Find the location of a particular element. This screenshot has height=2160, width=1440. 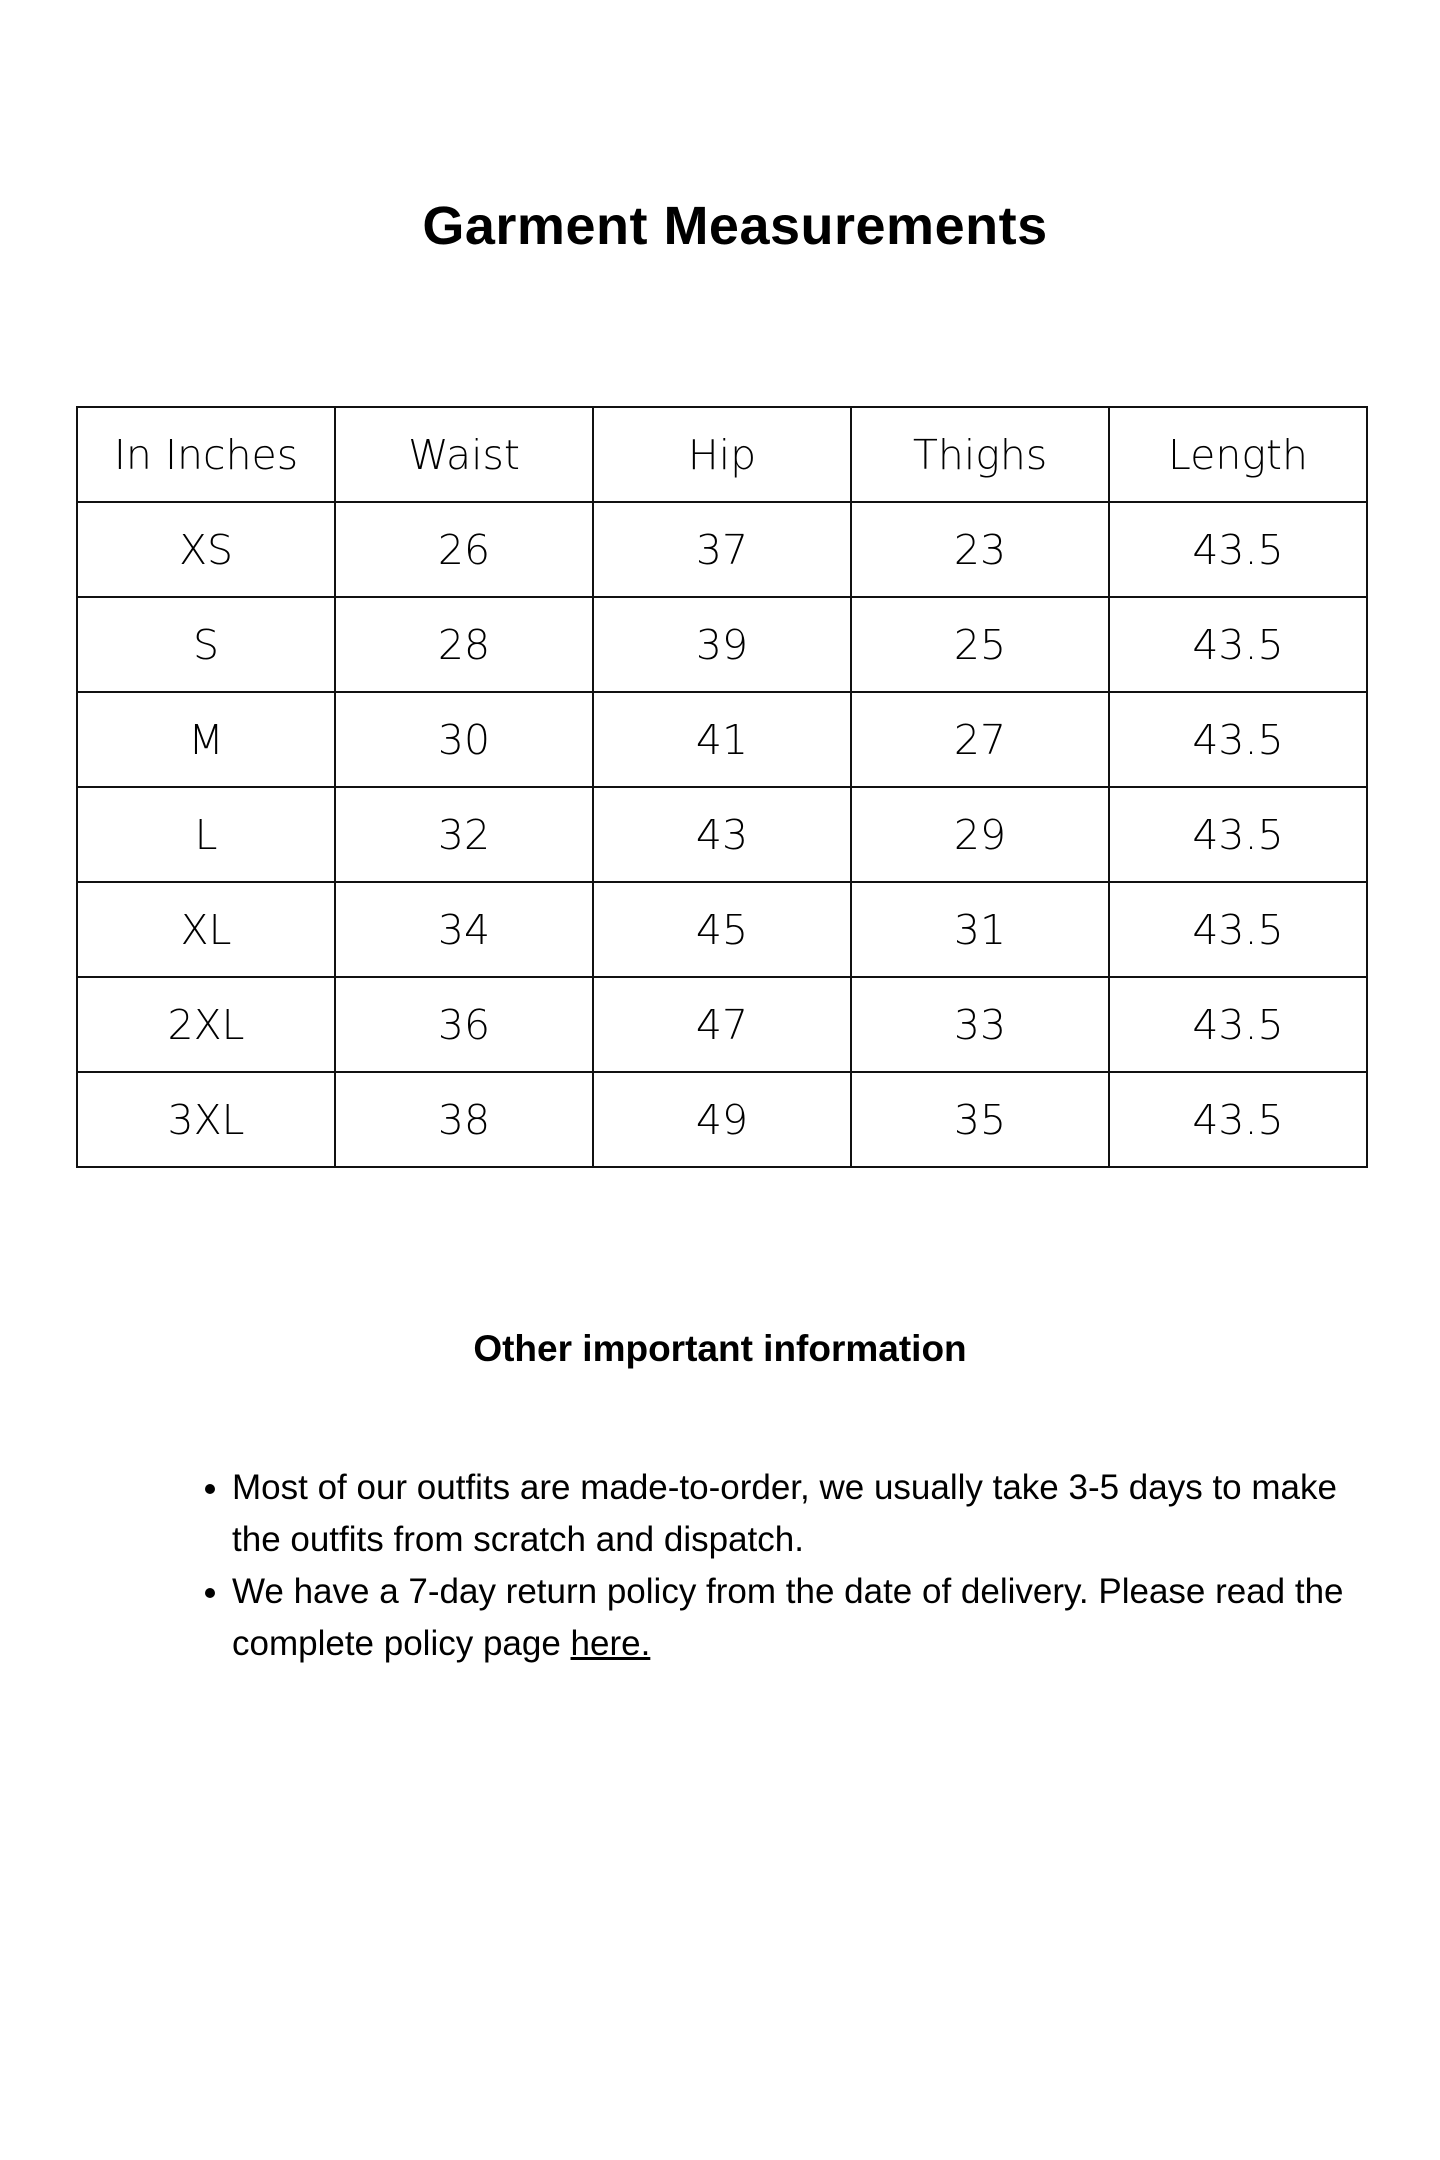

table-cell: 43 is located at coordinates (722, 834).